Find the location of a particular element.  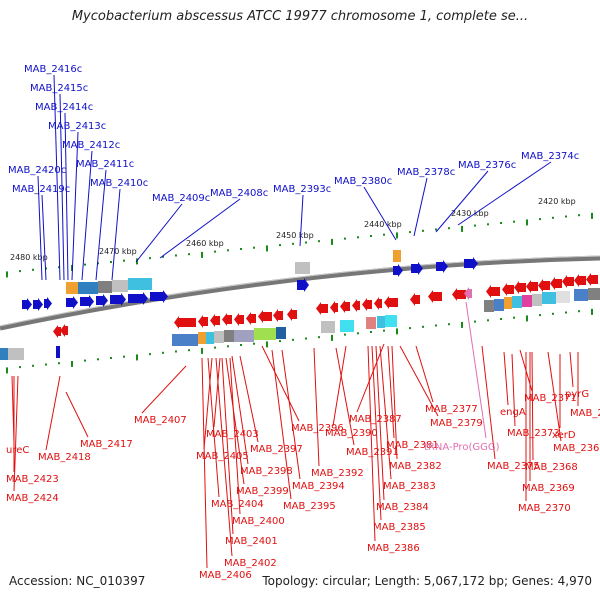

kbp-tick-label: 2450 kbp is located at coordinates (295, 235).